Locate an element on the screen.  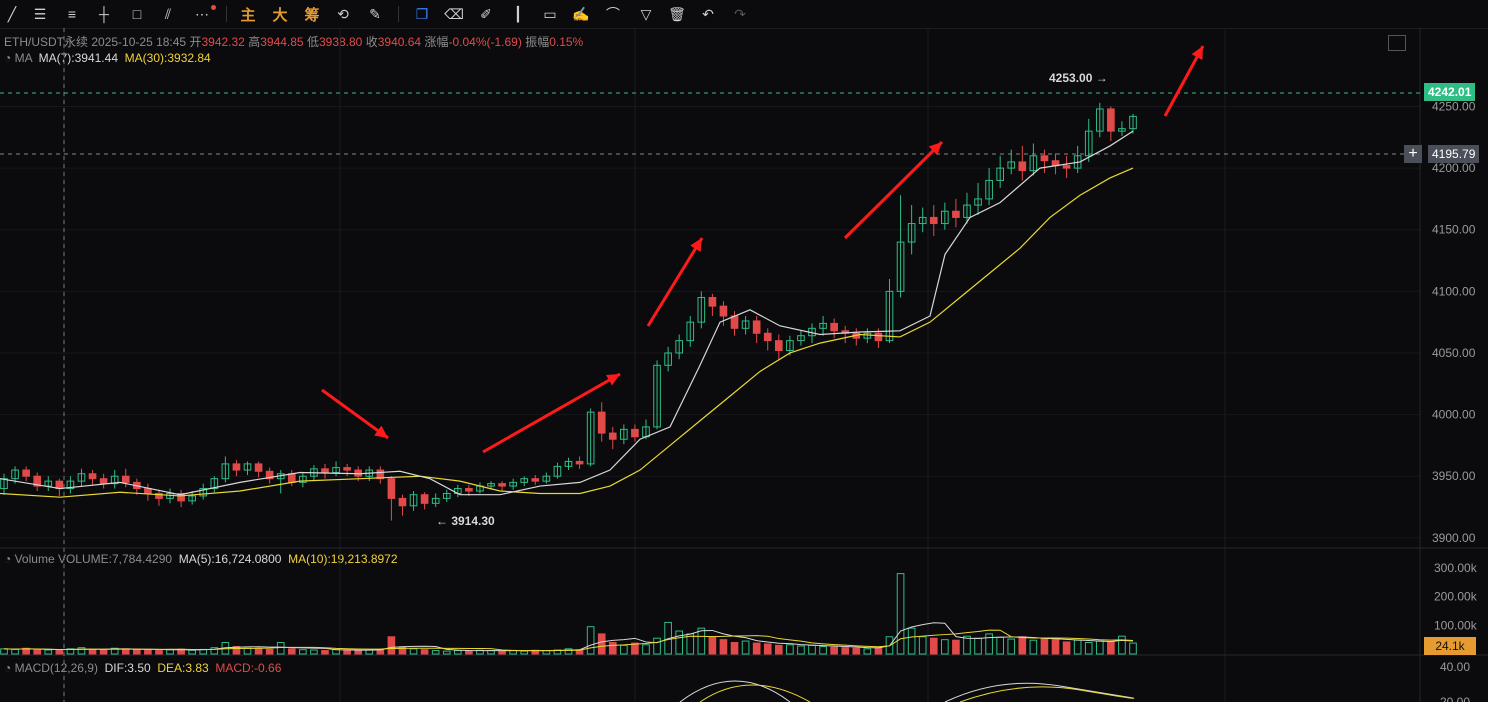
redo-icon: ↷ is located at coordinates (740, 13).